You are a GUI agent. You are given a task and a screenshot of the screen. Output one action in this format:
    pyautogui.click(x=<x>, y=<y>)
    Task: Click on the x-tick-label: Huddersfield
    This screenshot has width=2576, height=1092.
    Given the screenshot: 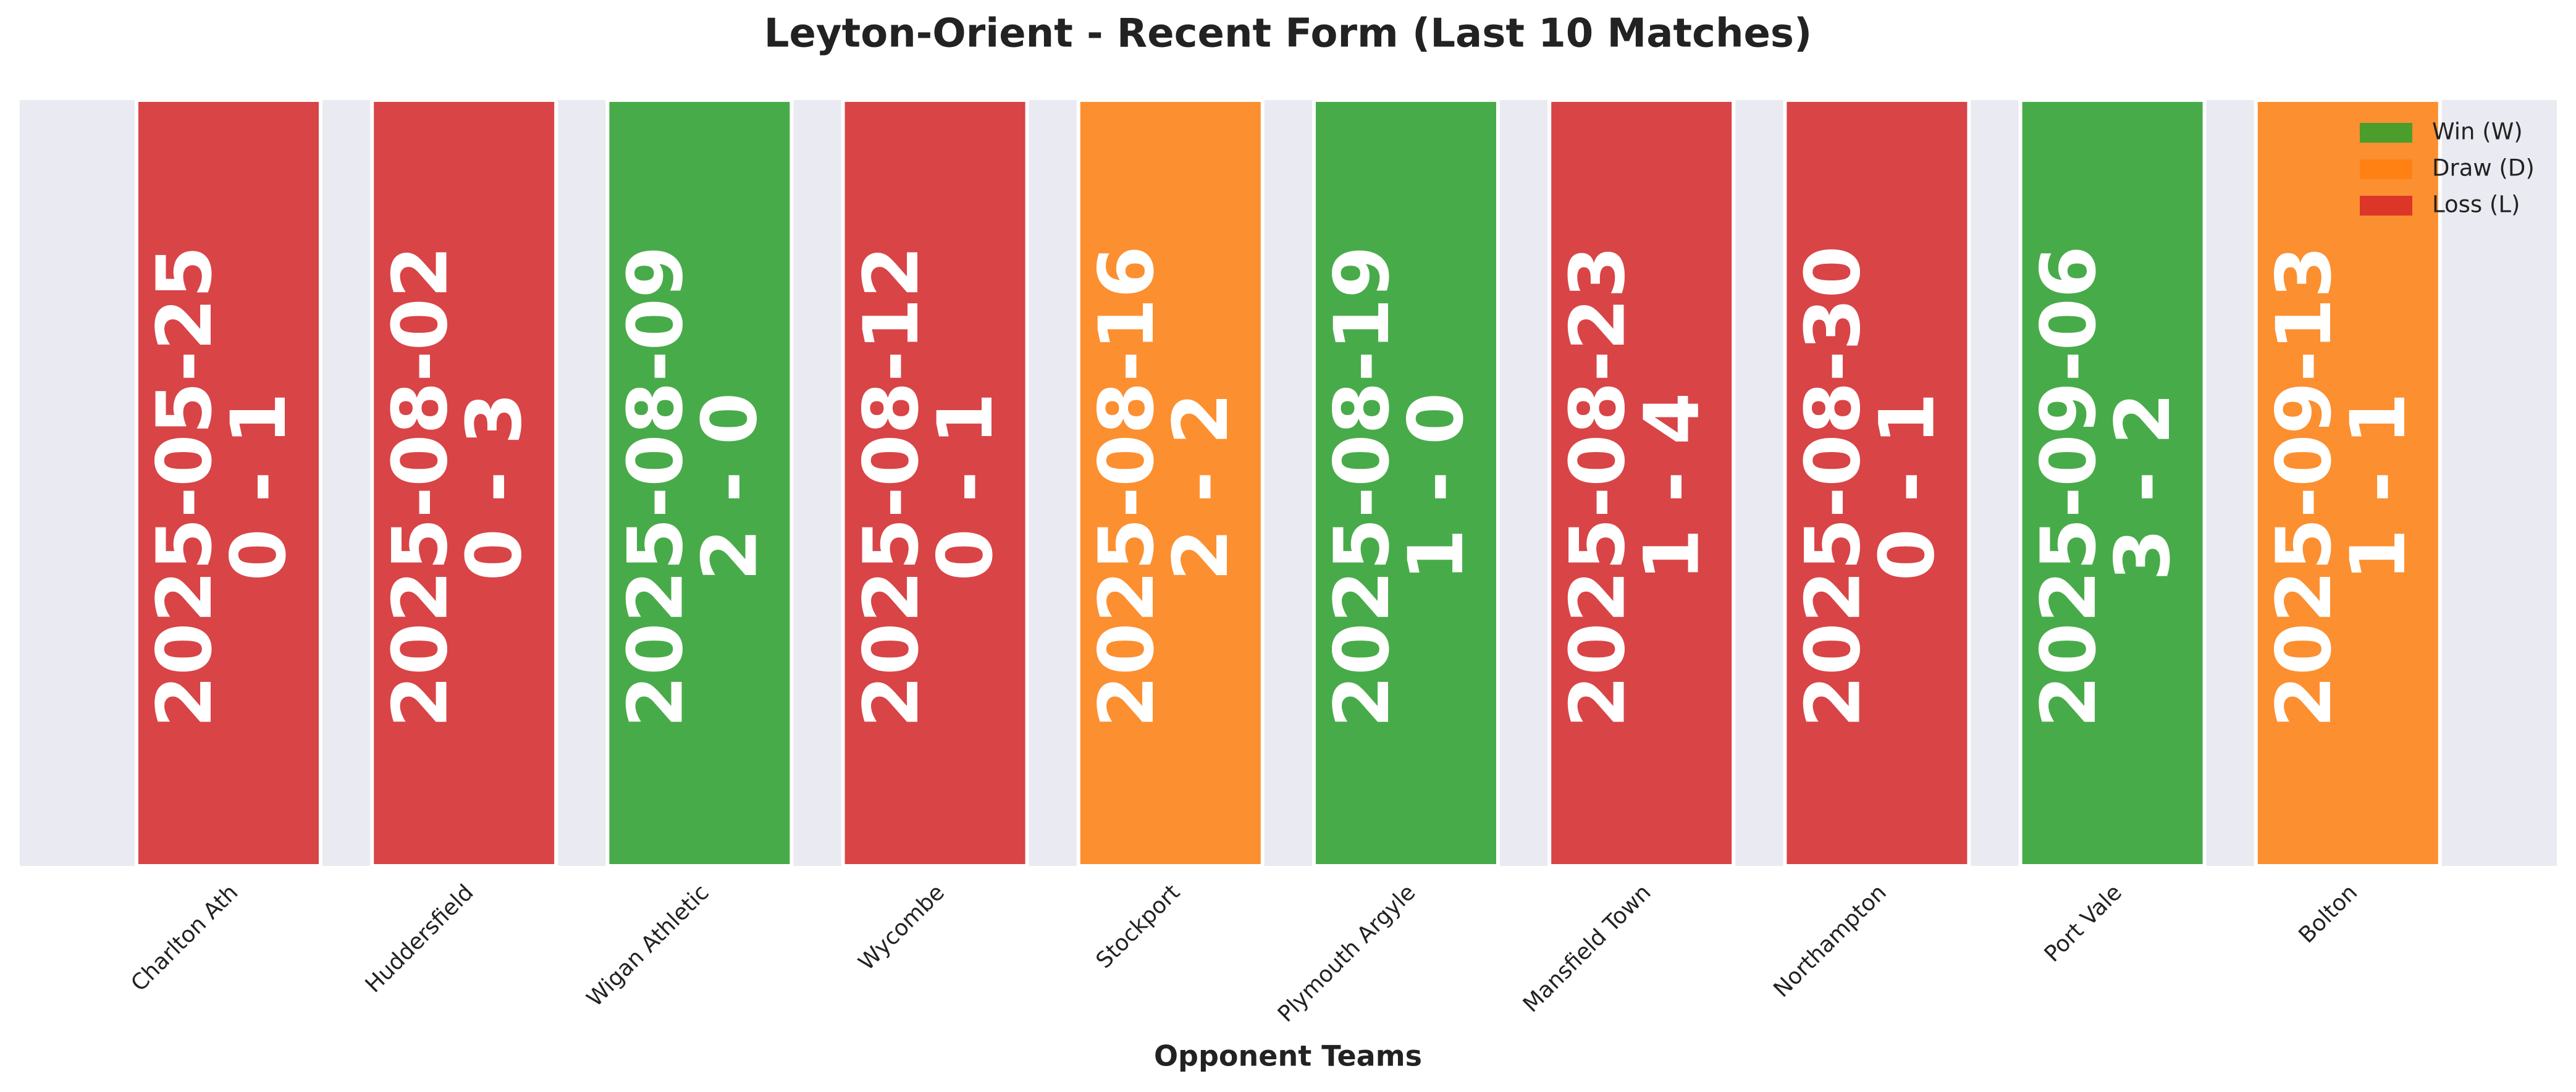 What is the action you would take?
    pyautogui.click(x=420, y=939)
    